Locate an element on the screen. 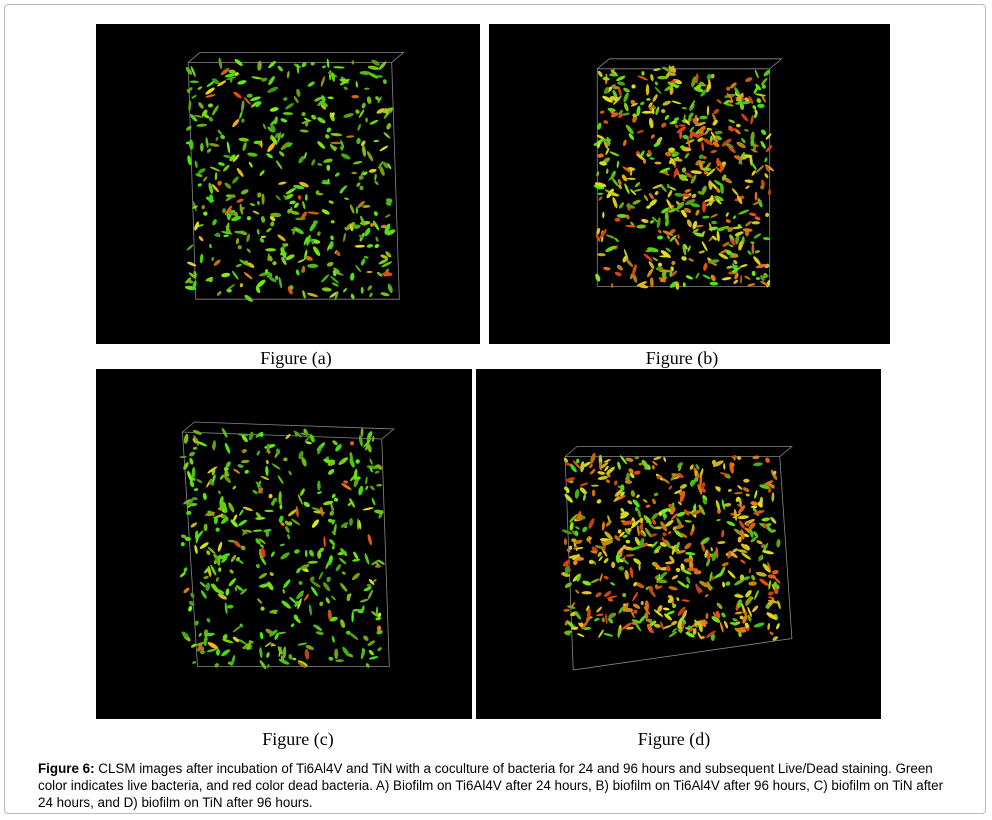  box-outline is located at coordinates (286, 549).